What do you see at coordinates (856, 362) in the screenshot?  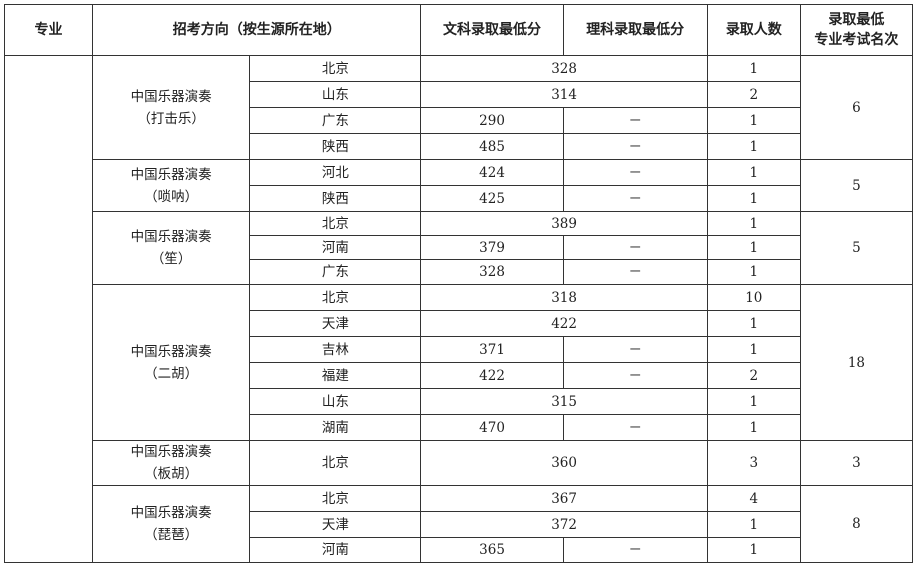 I see `rank-cell: 18` at bounding box center [856, 362].